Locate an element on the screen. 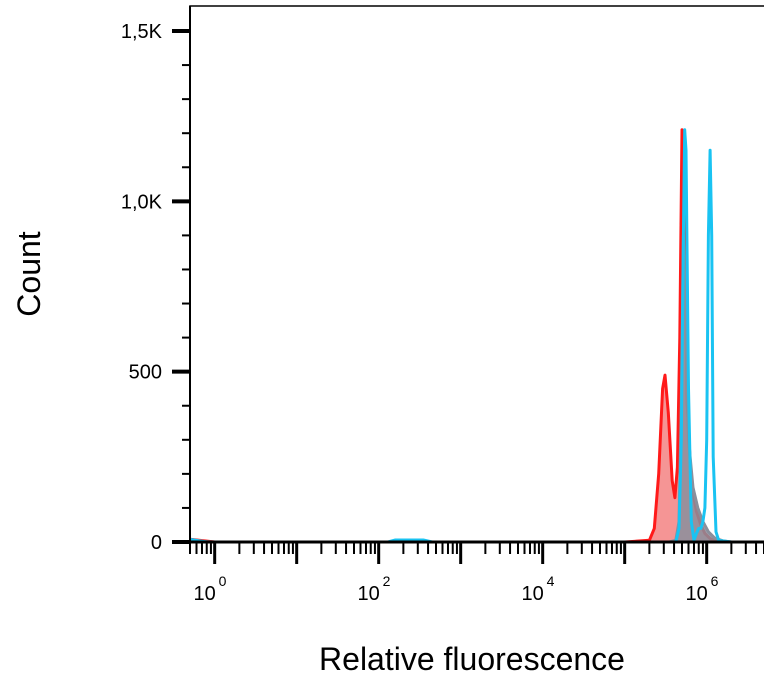 This screenshot has width=764, height=685. y-tick-label: 0 is located at coordinates (156, 543).